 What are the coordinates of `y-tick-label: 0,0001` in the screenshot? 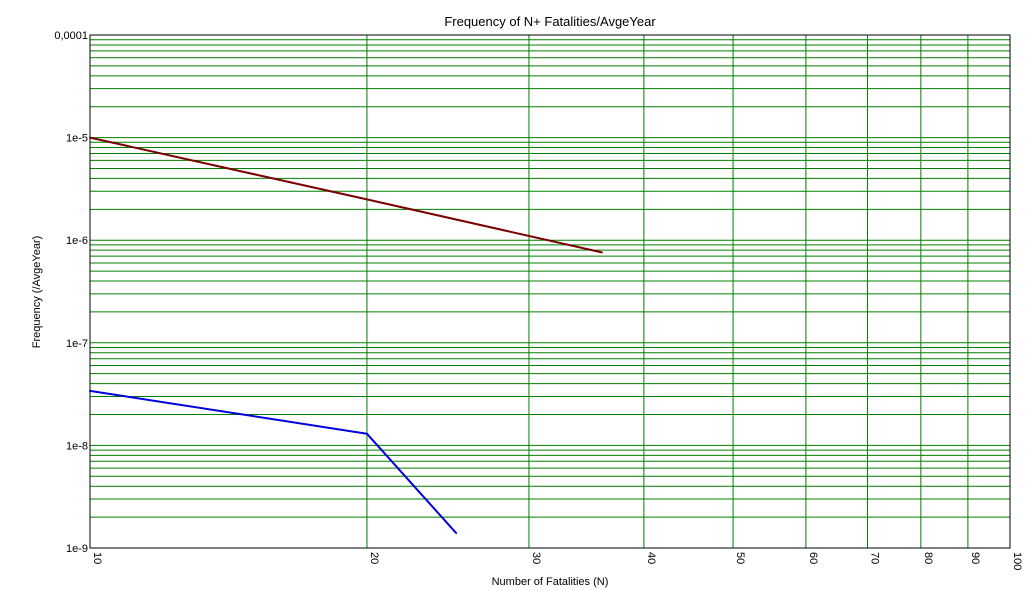 It's located at (71, 36).